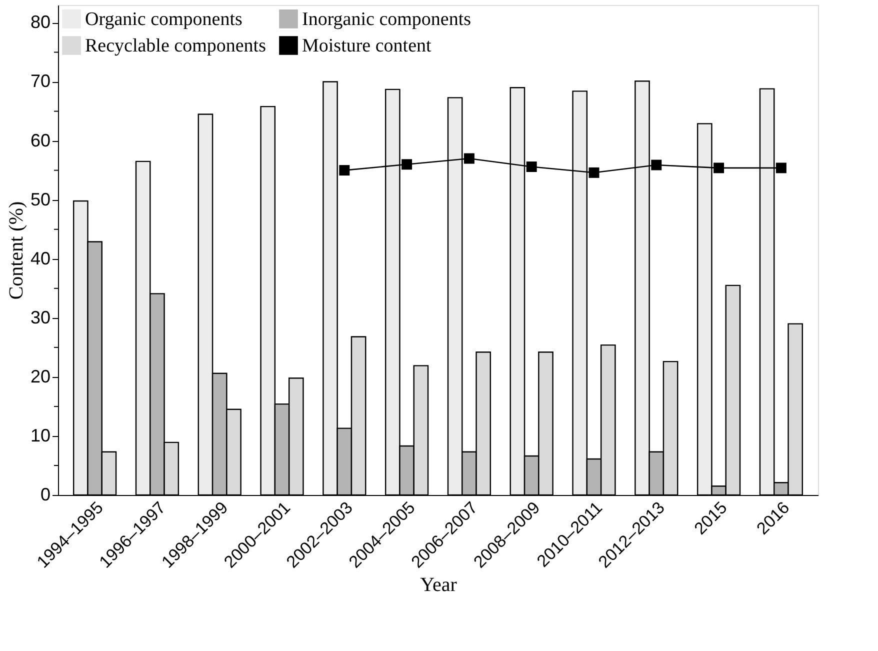 Image resolution: width=878 pixels, height=651 pixels. What do you see at coordinates (40, 317) in the screenshot?
I see `y-tick-label: 30` at bounding box center [40, 317].